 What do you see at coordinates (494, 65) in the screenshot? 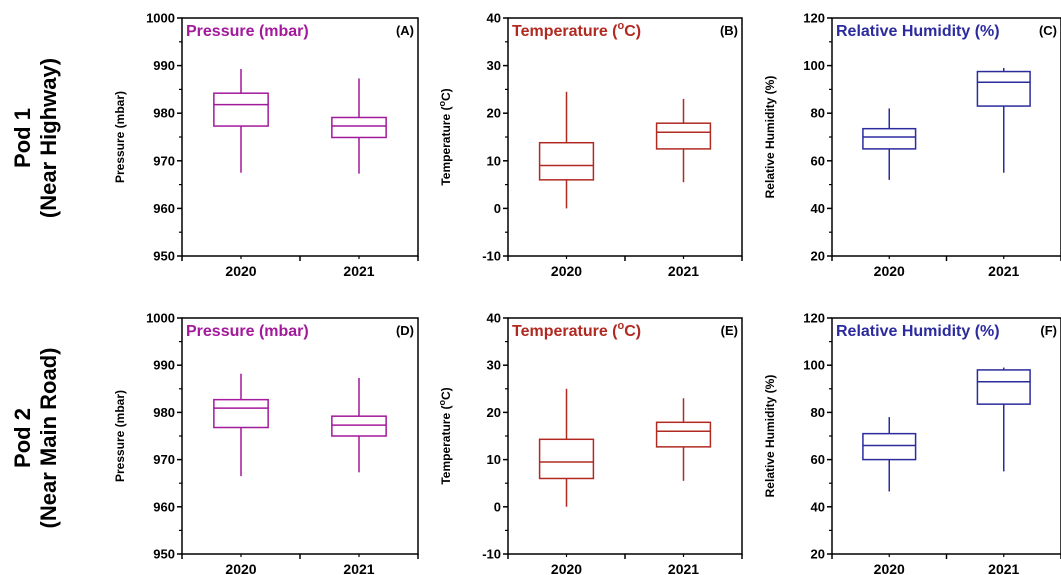
I see `y-tick-label: 30` at bounding box center [494, 65].